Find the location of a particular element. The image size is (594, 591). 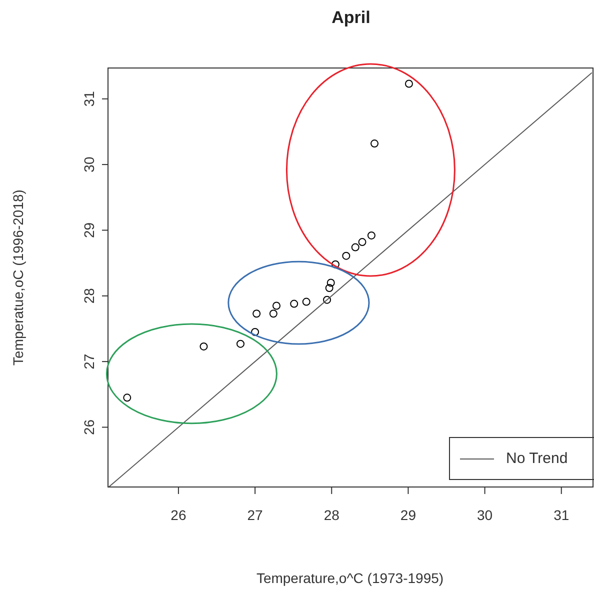

x-tick-label: 26 is located at coordinates (178, 514).